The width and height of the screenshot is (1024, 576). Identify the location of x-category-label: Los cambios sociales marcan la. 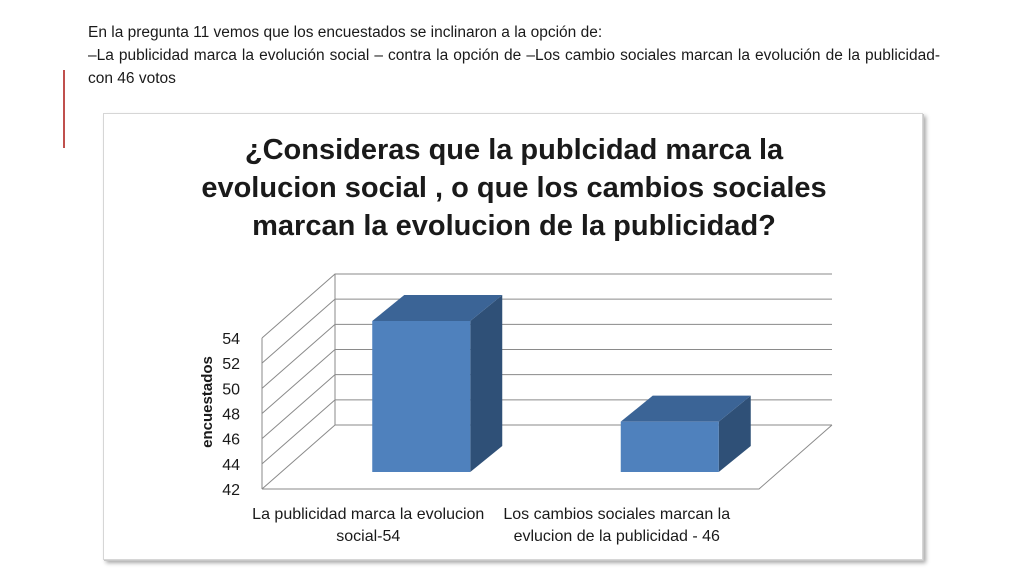
(616, 514).